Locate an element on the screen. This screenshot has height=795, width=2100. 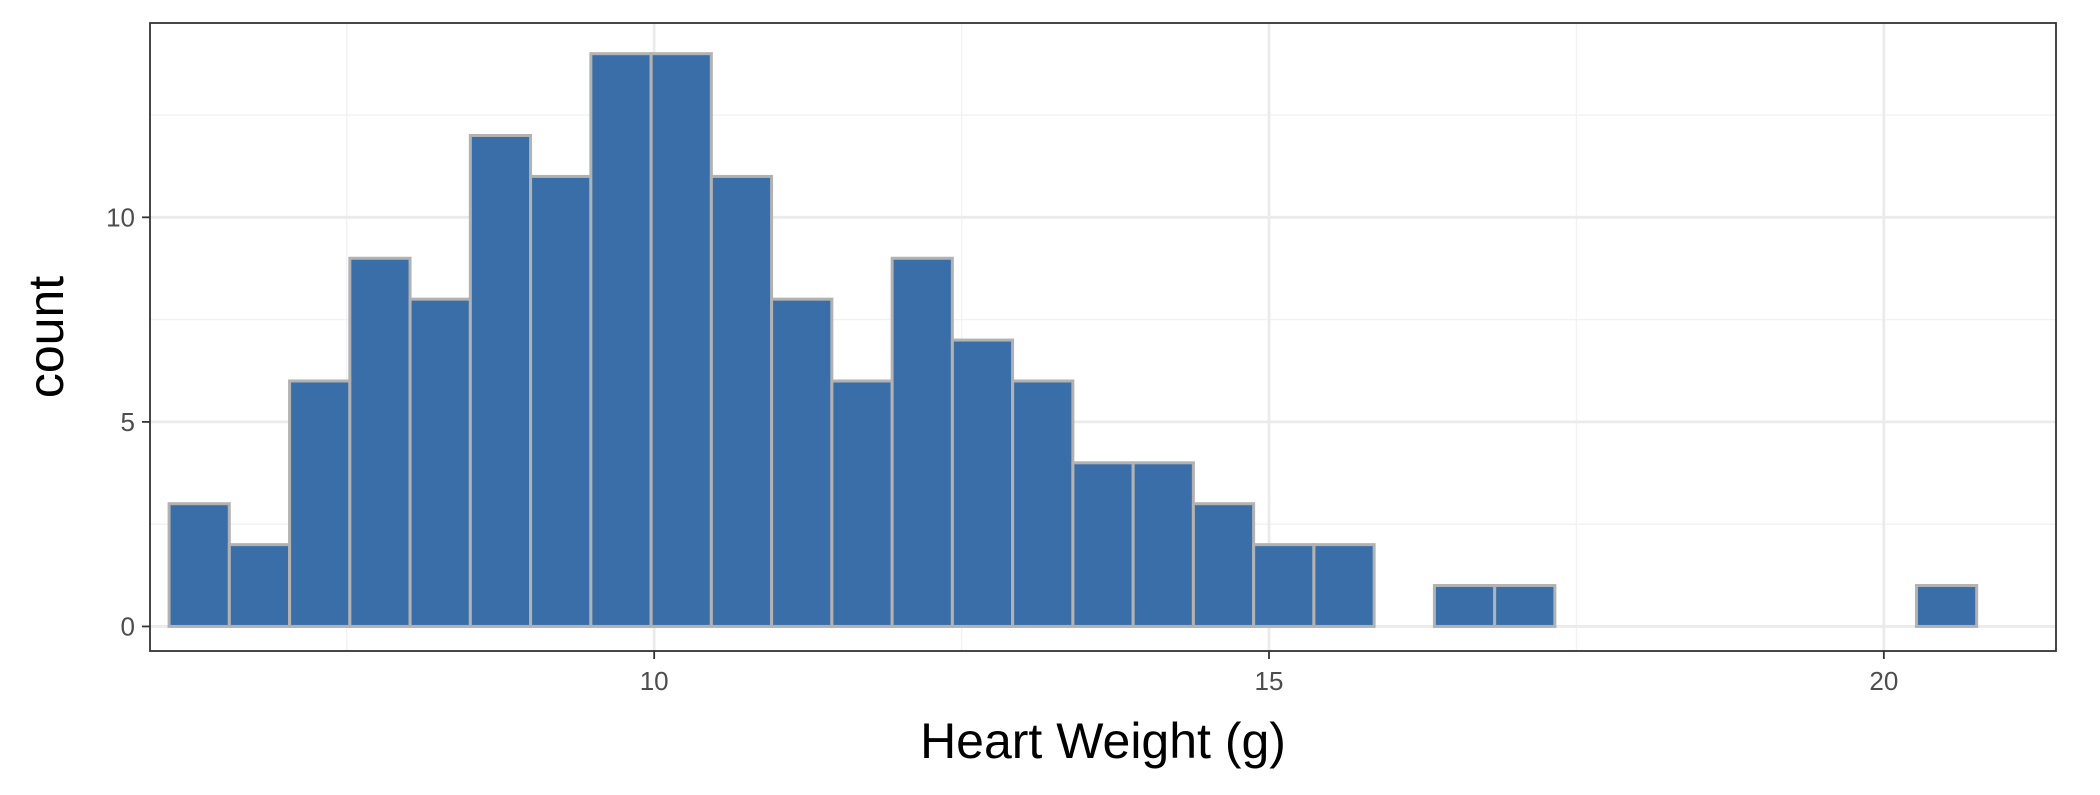
x-tick-label: 20 is located at coordinates (1883, 681).